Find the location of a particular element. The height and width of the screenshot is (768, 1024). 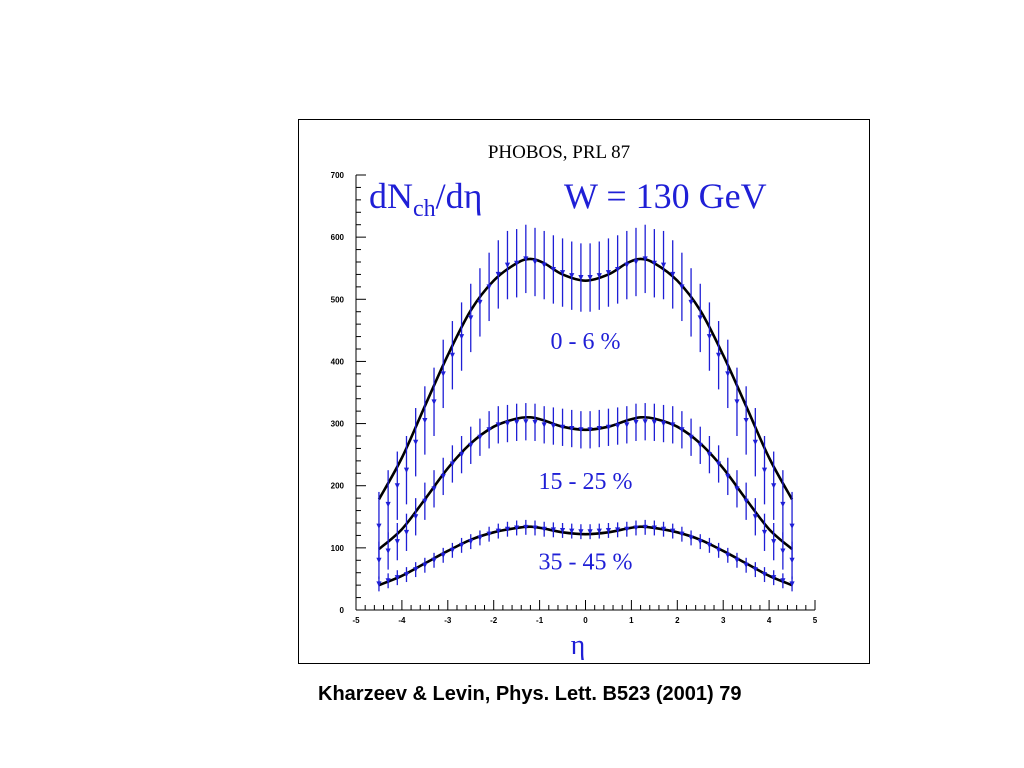

x-axis-label: η is located at coordinates (578, 645).